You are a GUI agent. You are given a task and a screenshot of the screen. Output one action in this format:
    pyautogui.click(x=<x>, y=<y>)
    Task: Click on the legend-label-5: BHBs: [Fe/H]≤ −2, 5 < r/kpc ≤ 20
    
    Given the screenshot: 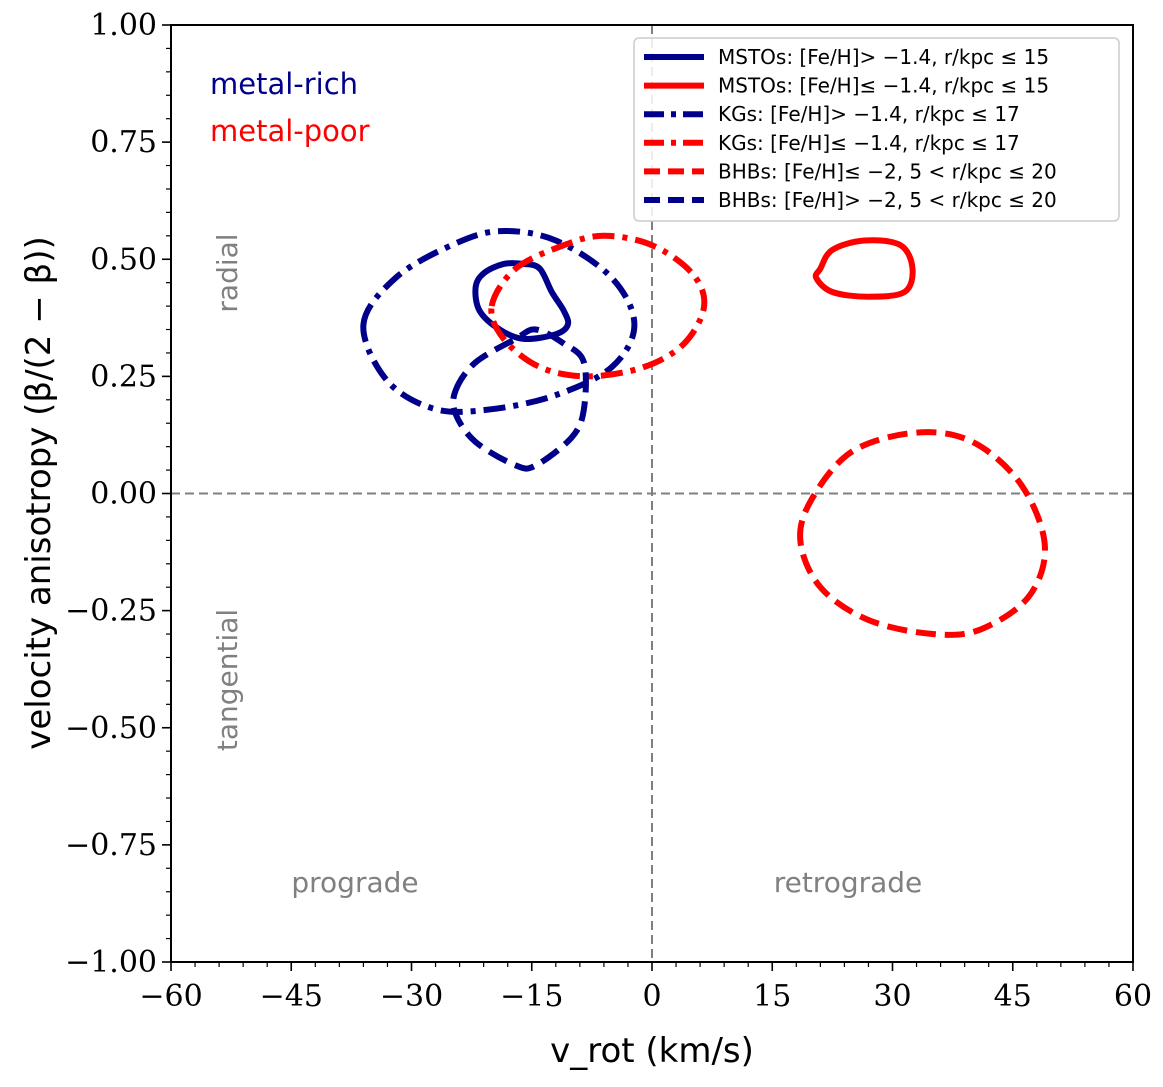 What is the action you would take?
    pyautogui.click(x=887, y=171)
    